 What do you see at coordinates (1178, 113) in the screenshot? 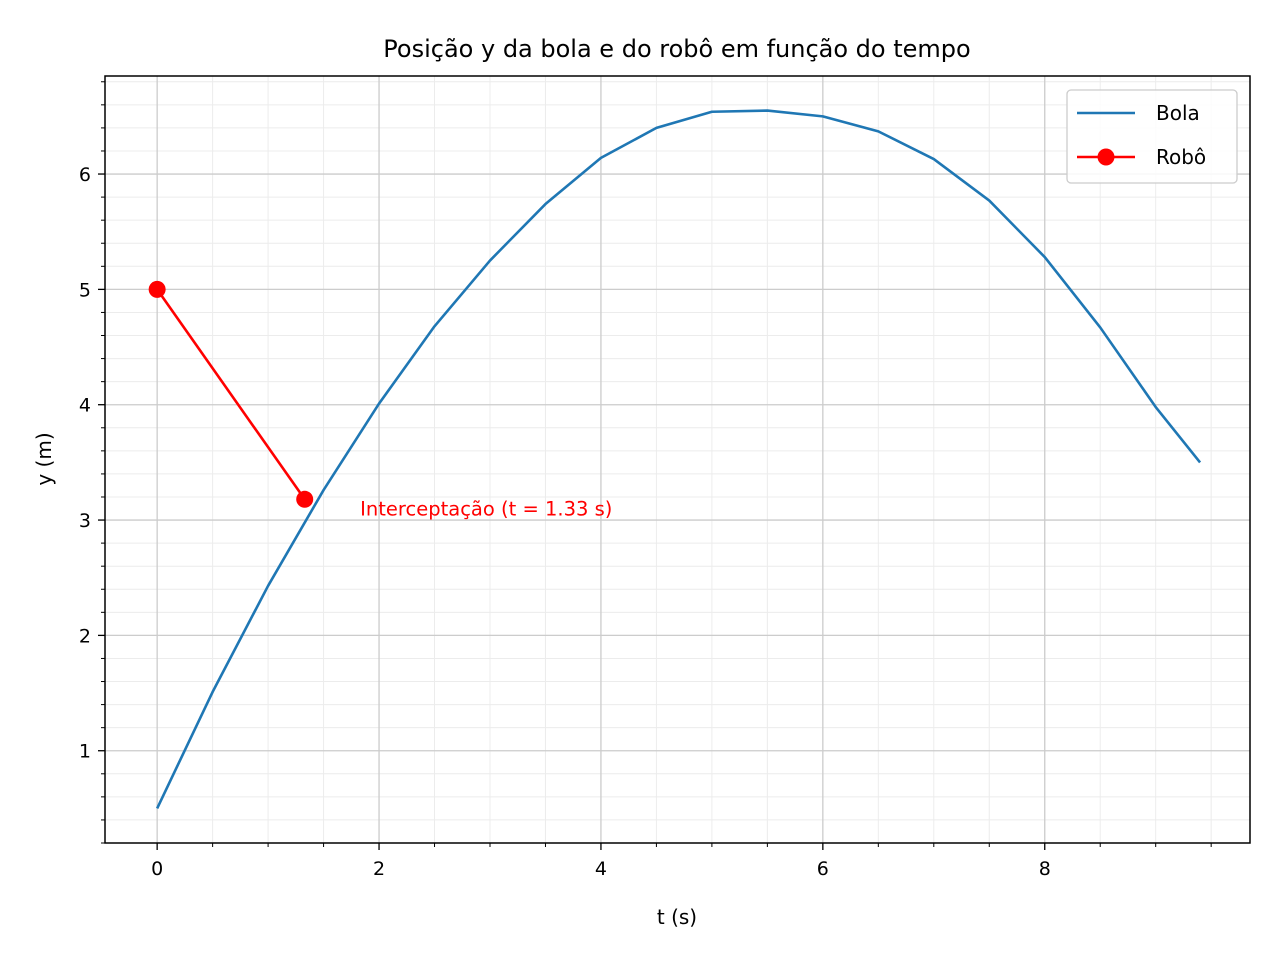
I see `legend-entry-bola-label: Bola` at bounding box center [1178, 113].